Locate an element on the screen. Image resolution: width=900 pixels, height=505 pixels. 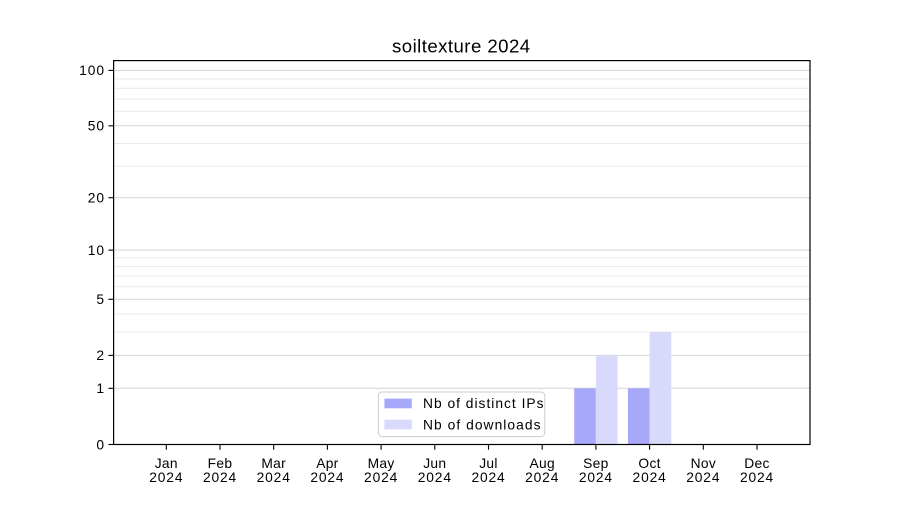
svg-text: Jan is located at coordinates (166, 463).